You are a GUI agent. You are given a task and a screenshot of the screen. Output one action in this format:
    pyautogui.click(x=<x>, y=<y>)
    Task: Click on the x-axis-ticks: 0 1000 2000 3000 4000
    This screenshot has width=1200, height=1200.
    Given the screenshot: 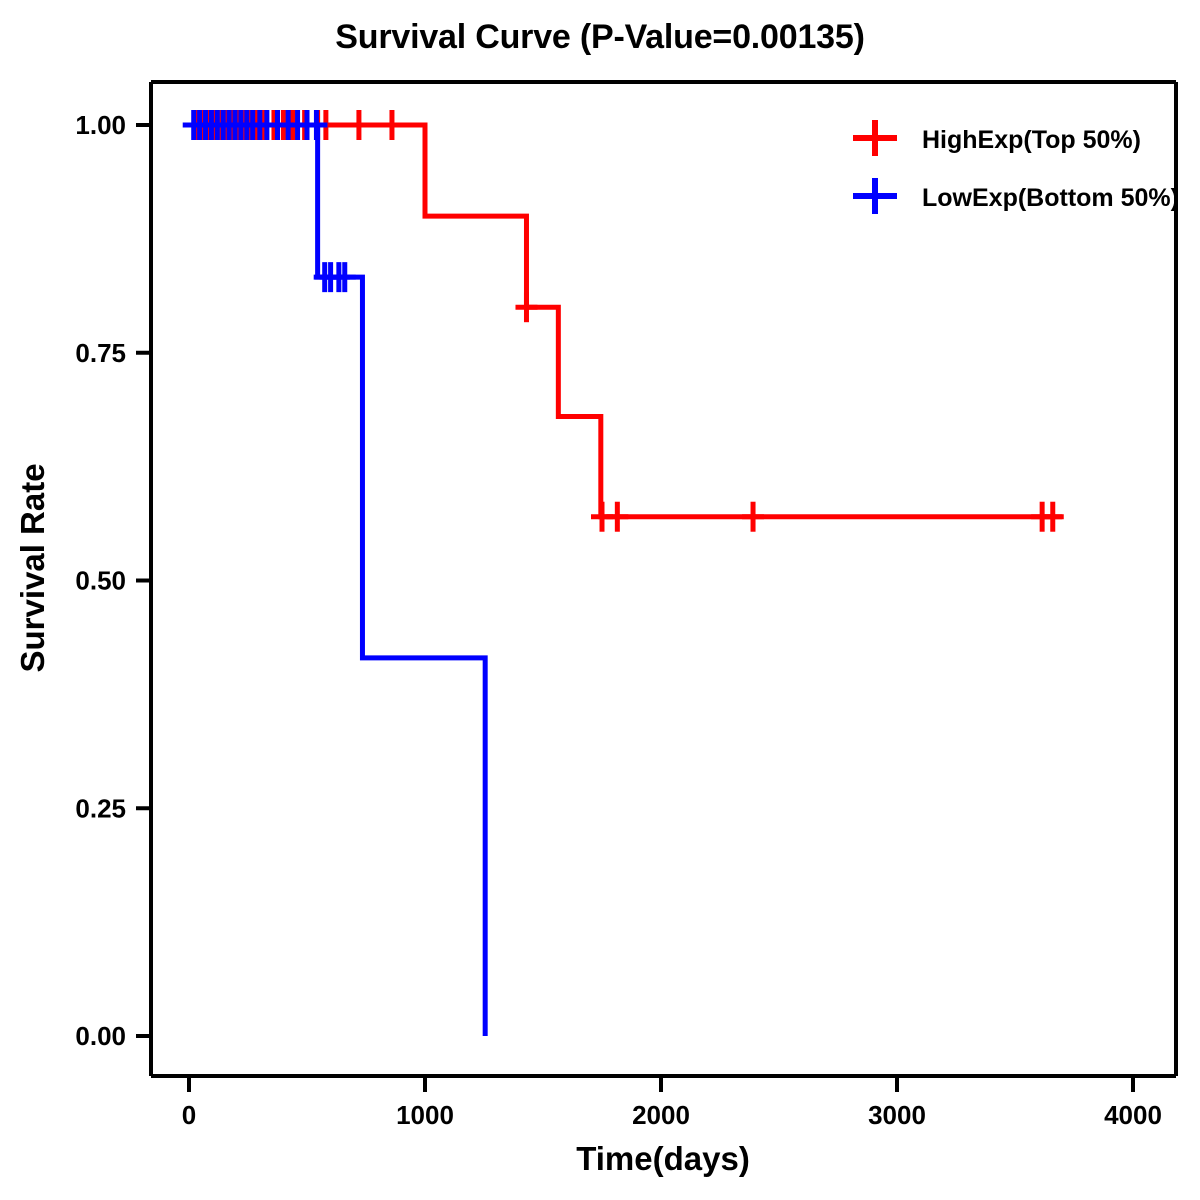 What is the action you would take?
    pyautogui.click(x=672, y=1103)
    